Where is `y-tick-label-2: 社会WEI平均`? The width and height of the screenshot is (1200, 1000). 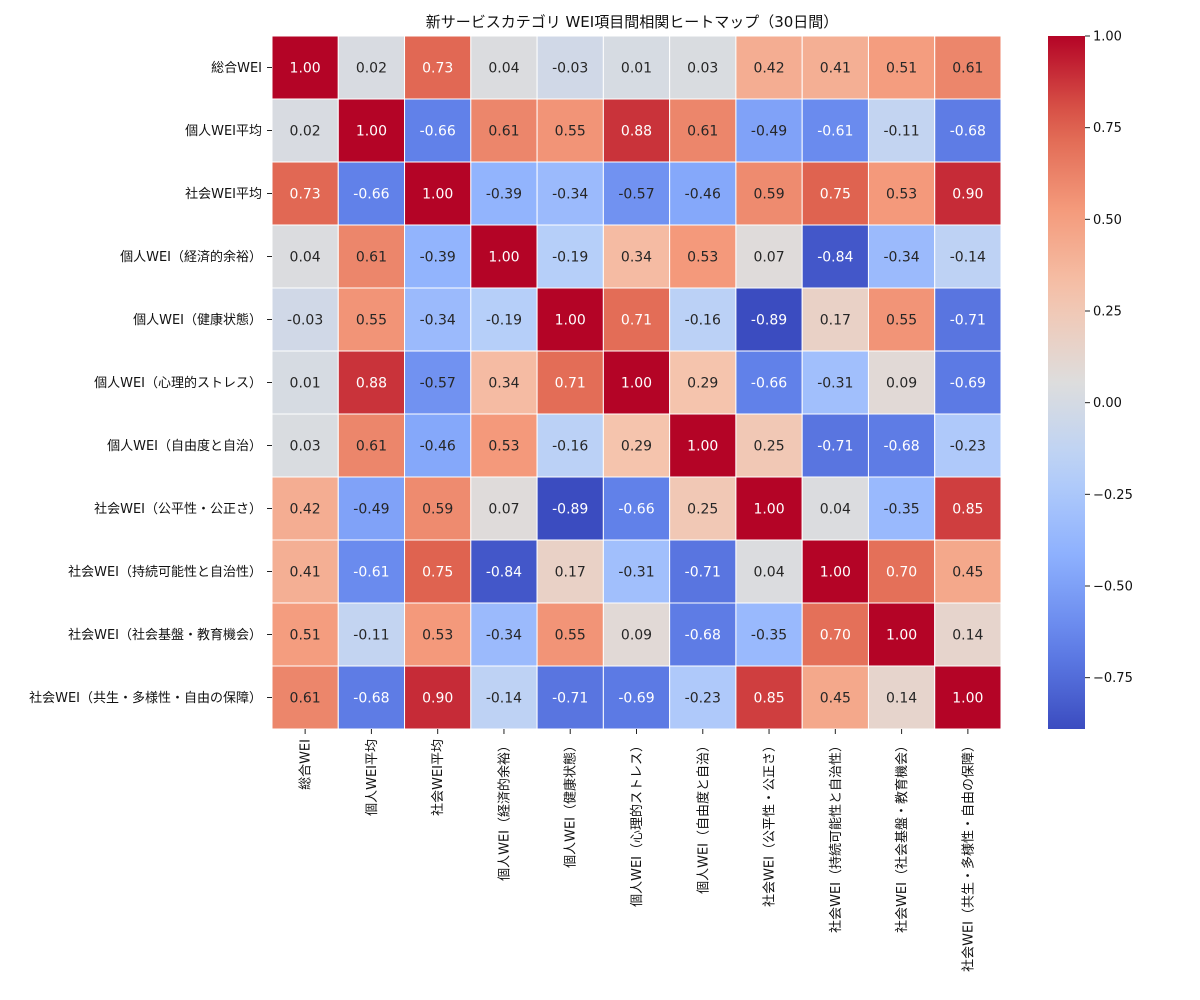
y-tick-label-2: 社会WEI平均 is located at coordinates (223, 194).